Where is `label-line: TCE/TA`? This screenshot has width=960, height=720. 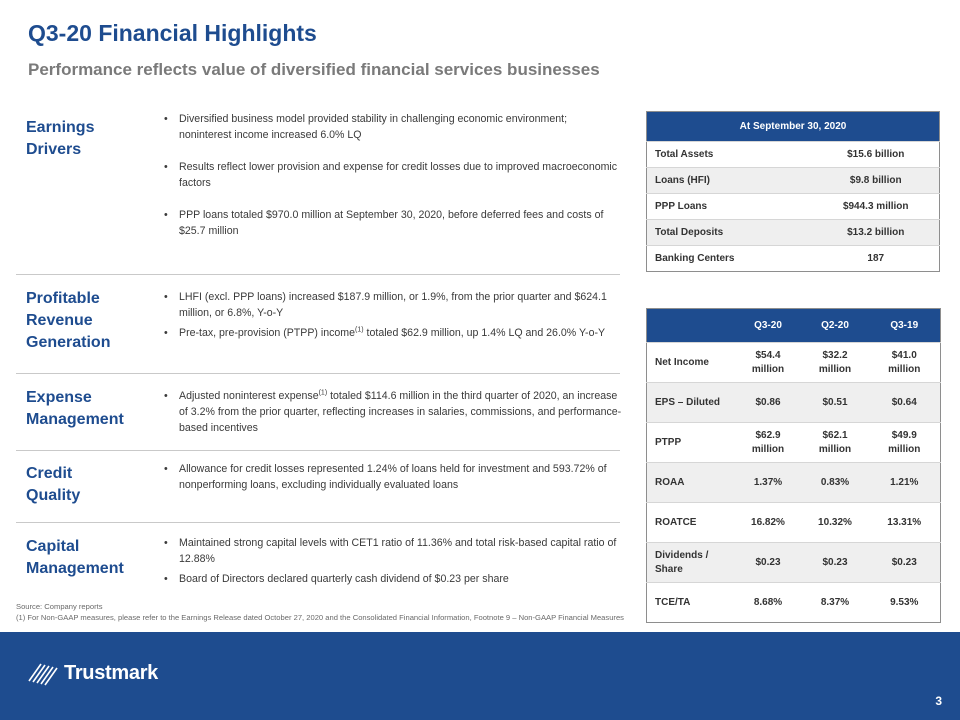
label-line: TCE/TA is located at coordinates (673, 602).